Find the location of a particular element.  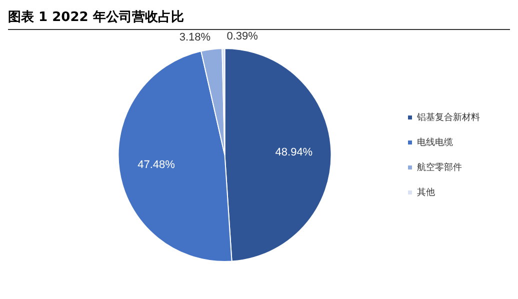

legend-label: 其他 is located at coordinates (426, 192).